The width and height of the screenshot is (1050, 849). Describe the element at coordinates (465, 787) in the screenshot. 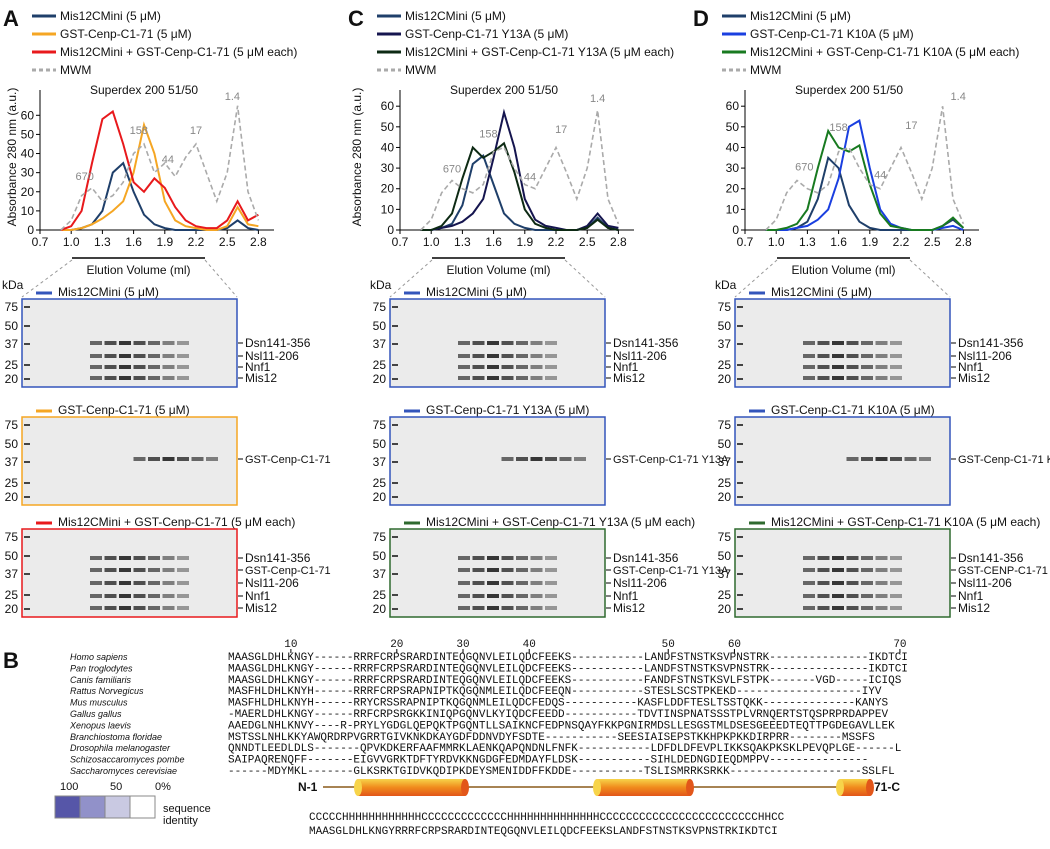

I see `helix-cap` at that location.